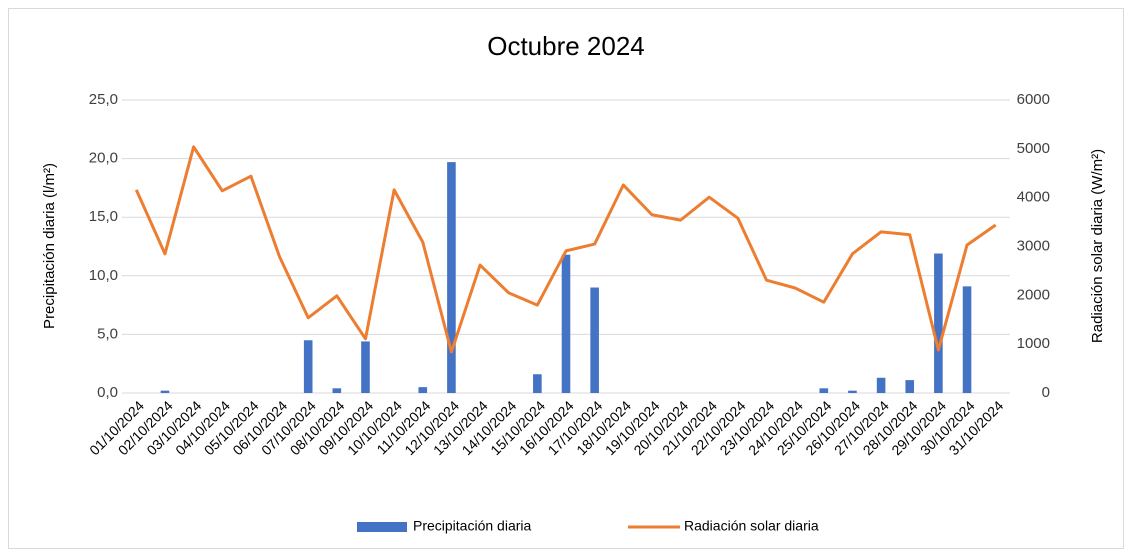  What do you see at coordinates (1033, 197) in the screenshot?
I see `y2-tick-label: 4000` at bounding box center [1033, 197].